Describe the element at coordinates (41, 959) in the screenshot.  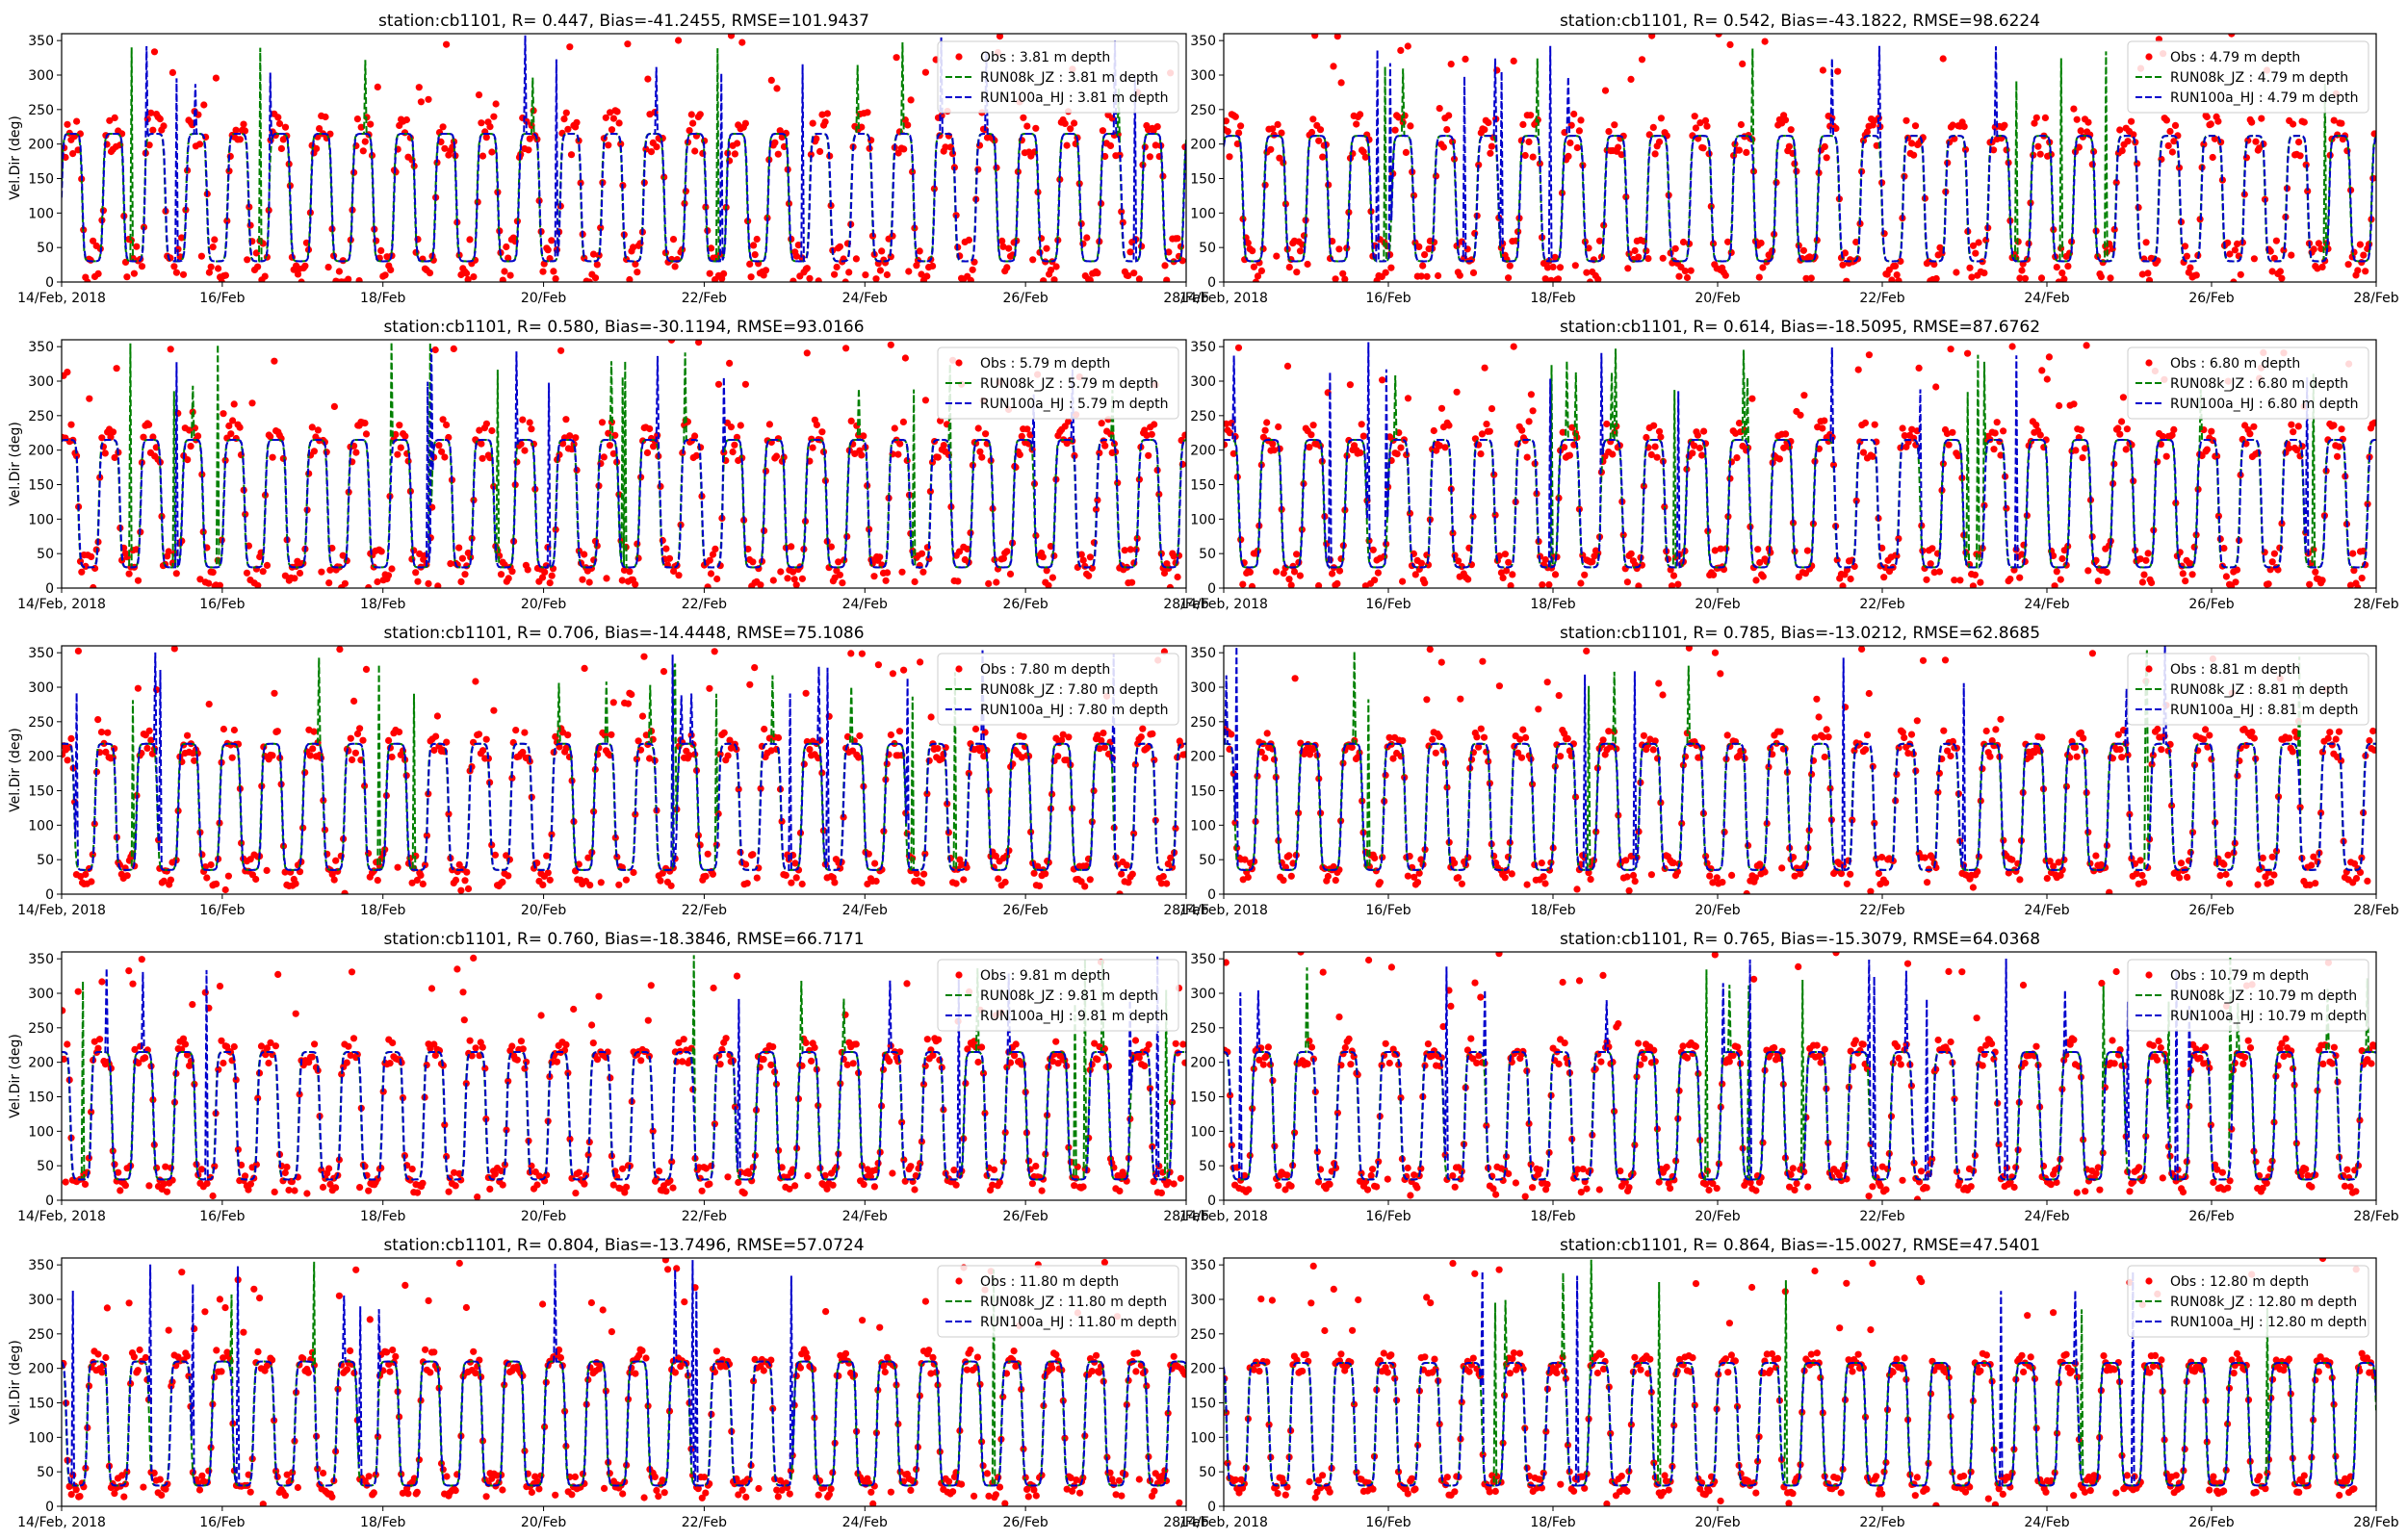
I see `y-tick-label: 350` at that location.